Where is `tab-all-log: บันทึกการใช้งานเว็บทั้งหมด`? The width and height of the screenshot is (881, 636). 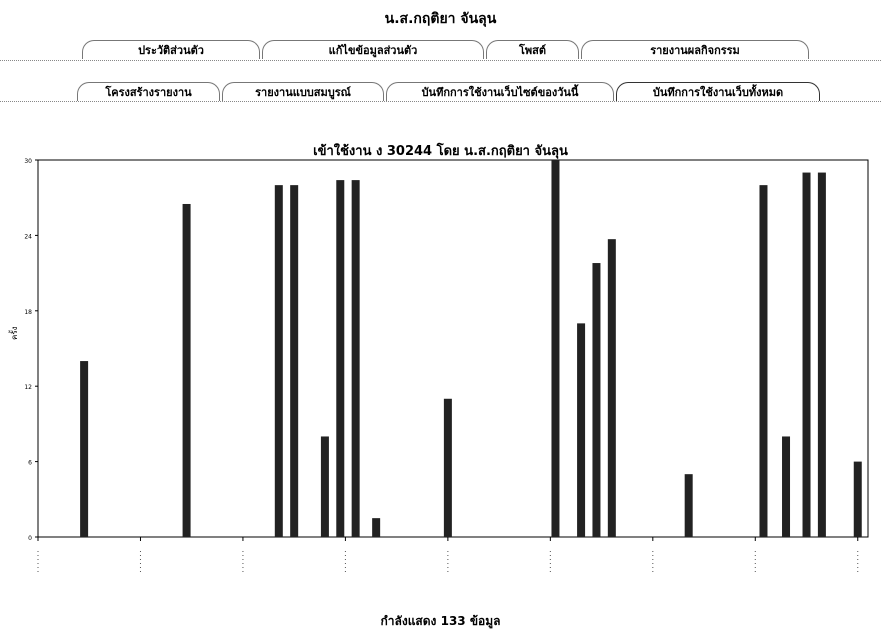 tab-all-log: บันทึกการใช้งานเว็บทั้งหมด is located at coordinates (718, 91).